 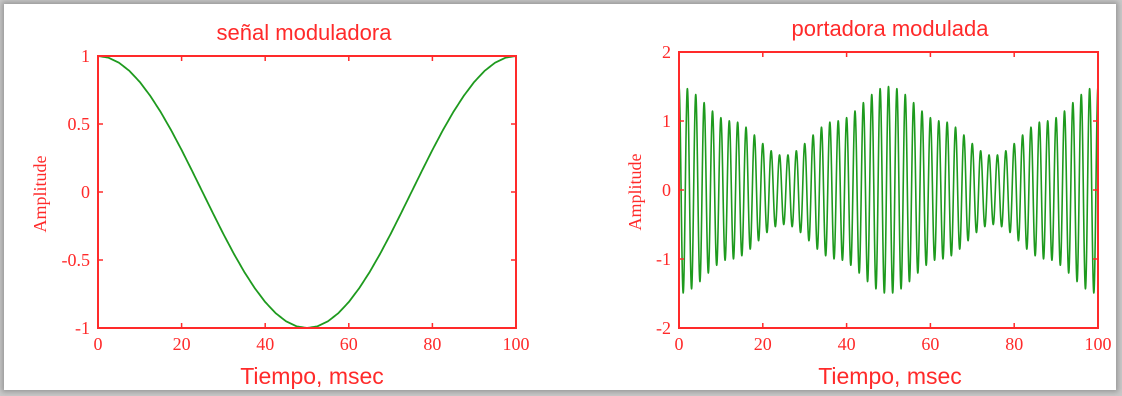 What do you see at coordinates (679, 344) in the screenshot?
I see `chart-2-x-tick-label: 0` at bounding box center [679, 344].